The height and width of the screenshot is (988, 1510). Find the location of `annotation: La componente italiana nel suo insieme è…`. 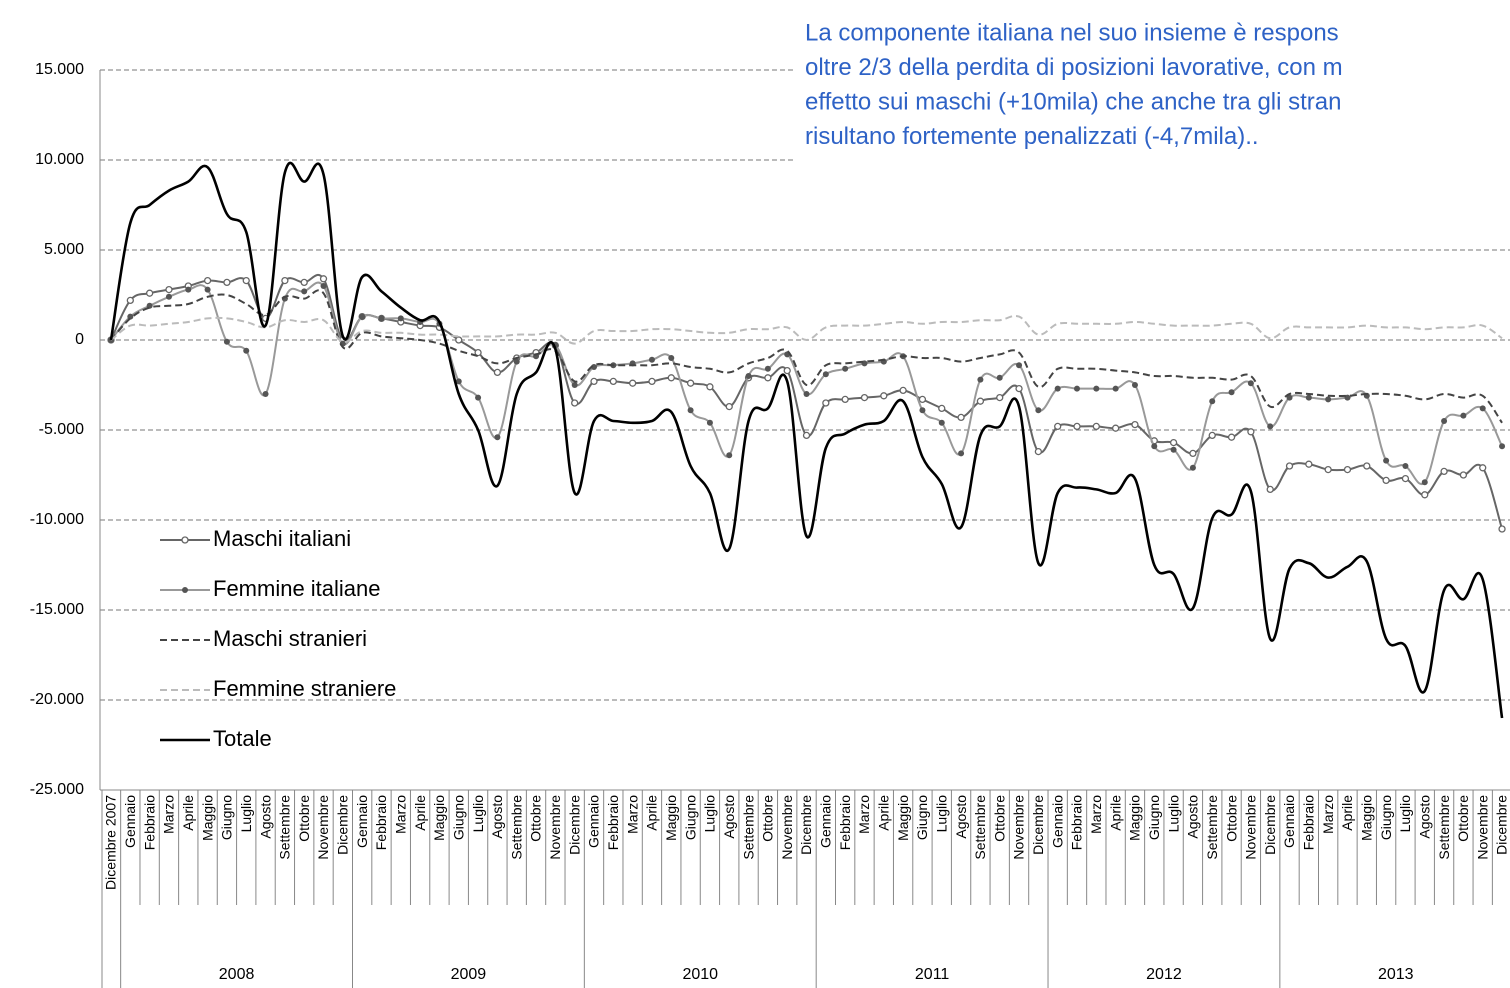

annotation: La componente italiana nel suo insieme è… is located at coordinates (1072, 32).